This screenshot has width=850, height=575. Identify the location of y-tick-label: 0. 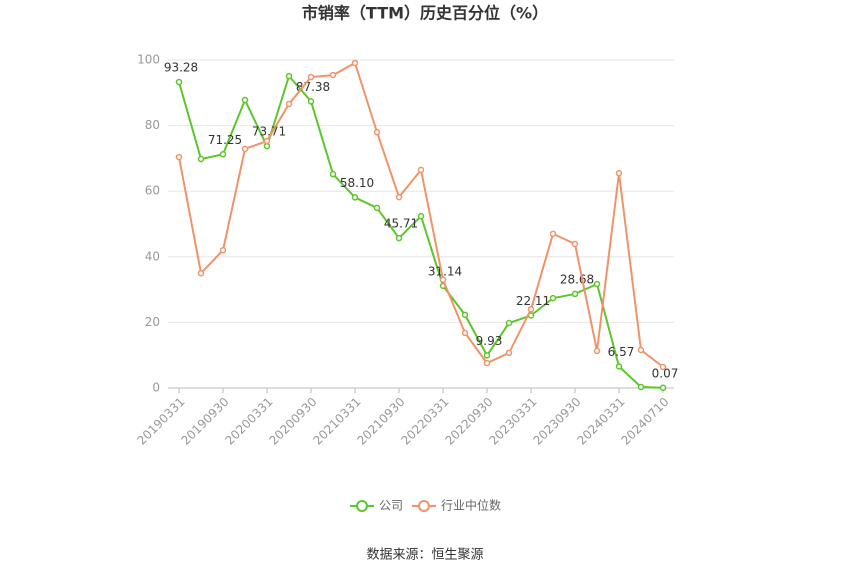
(156, 388).